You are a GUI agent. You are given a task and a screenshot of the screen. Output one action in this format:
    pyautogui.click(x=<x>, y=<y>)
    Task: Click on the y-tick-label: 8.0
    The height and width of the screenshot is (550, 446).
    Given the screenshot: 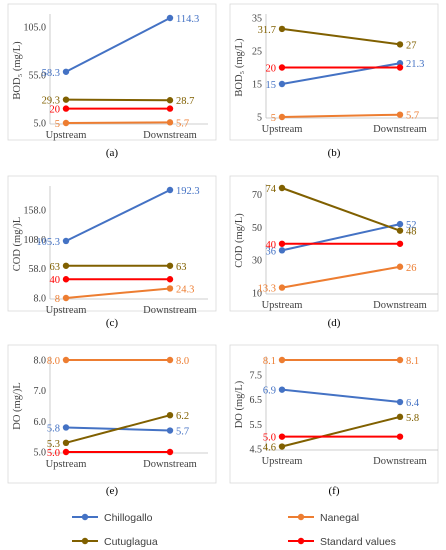 What is the action you would take?
    pyautogui.click(x=40, y=299)
    